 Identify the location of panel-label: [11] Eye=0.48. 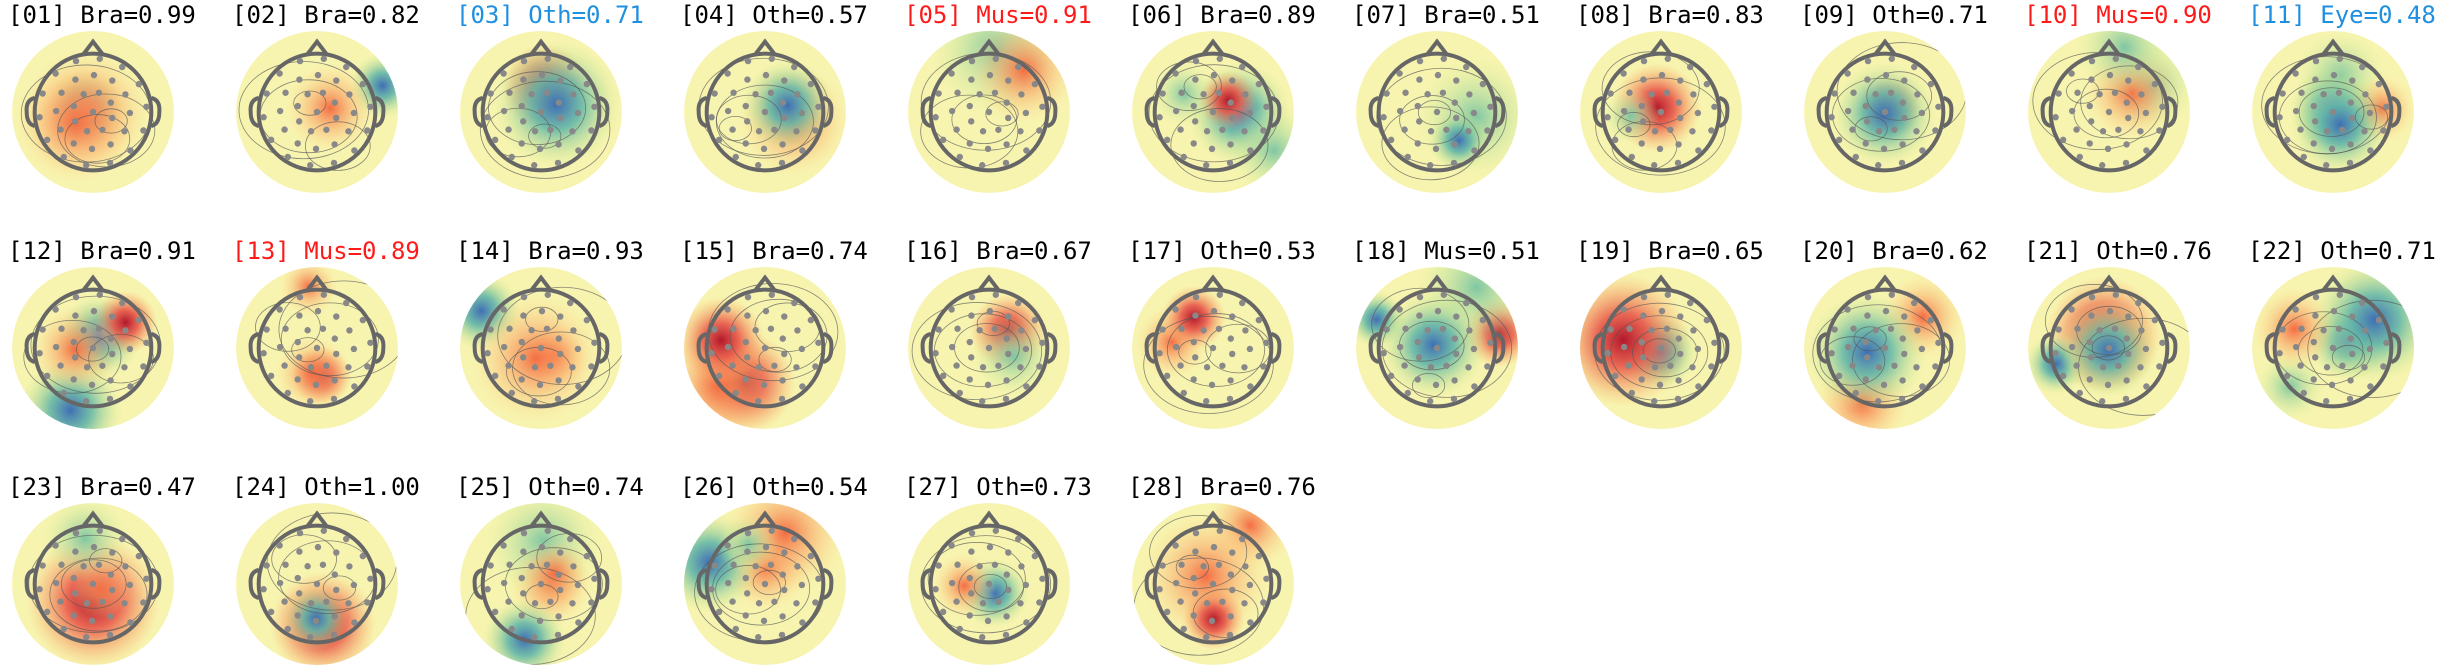
(2342, 15).